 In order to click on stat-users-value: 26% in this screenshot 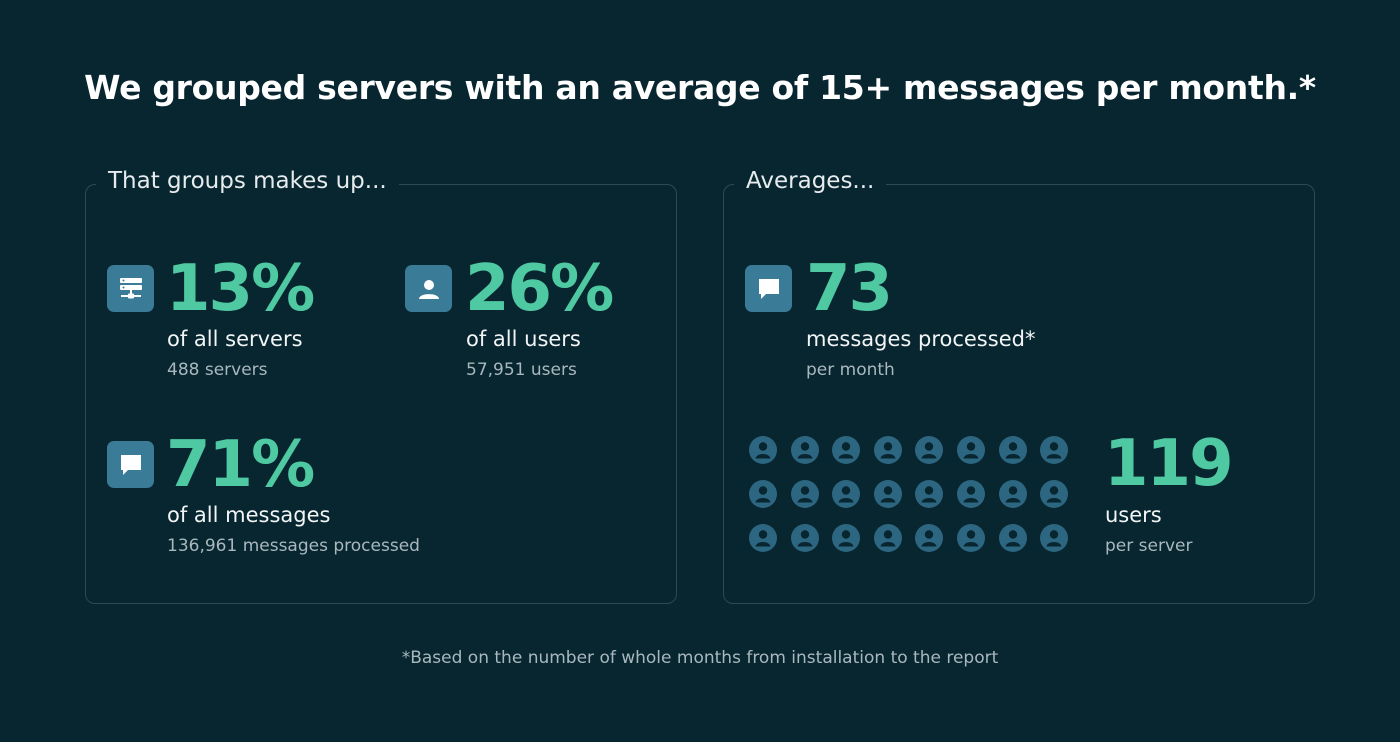, I will do `click(539, 289)`.